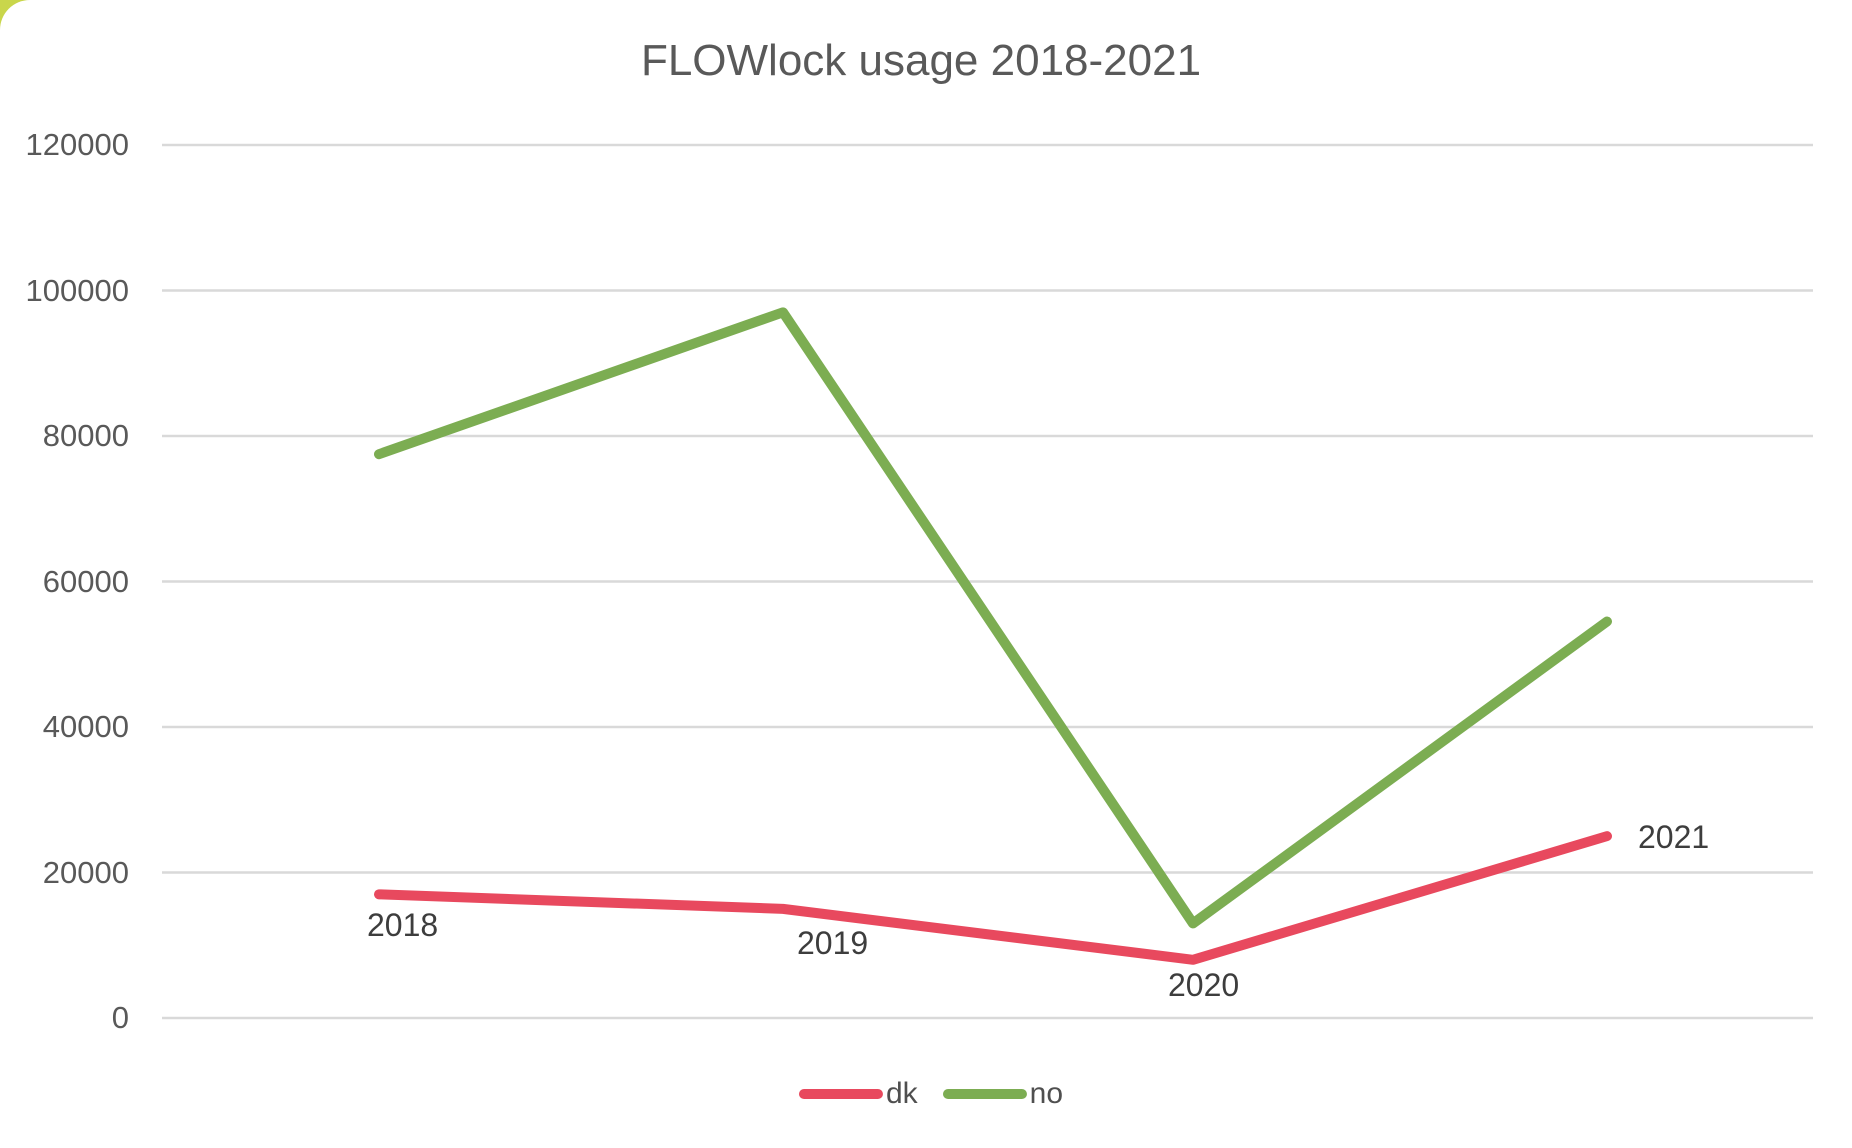 The width and height of the screenshot is (1852, 1148). I want to click on legend: dk no, so click(931, 1093).